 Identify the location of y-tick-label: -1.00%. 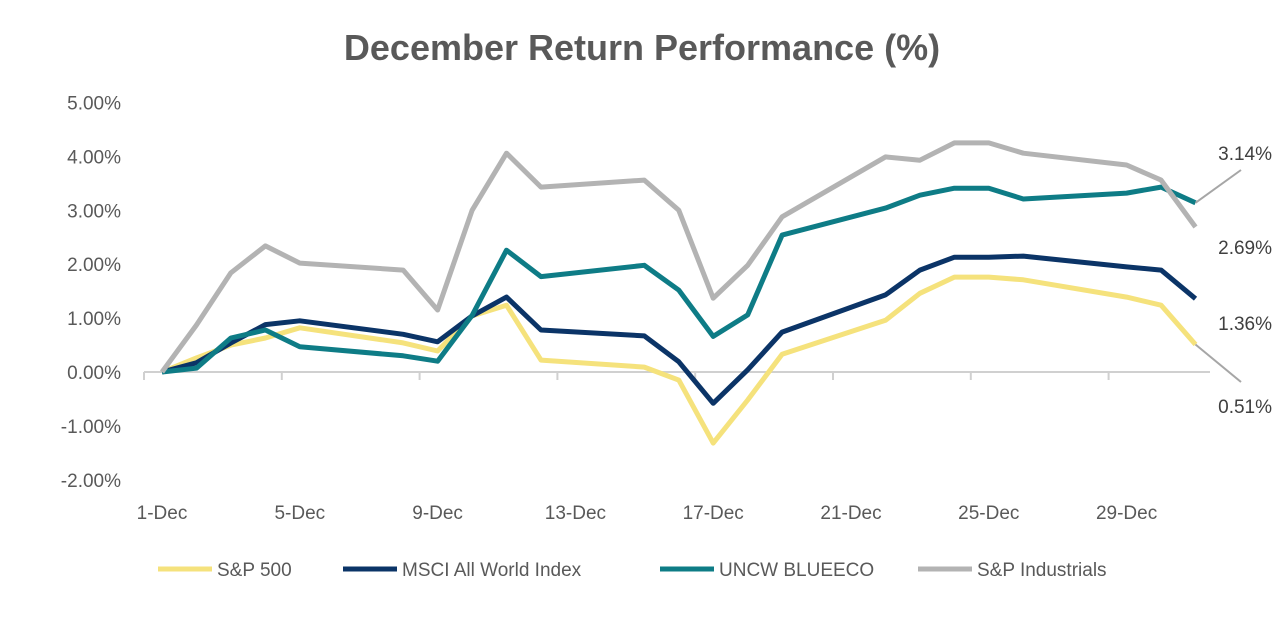
(91, 427).